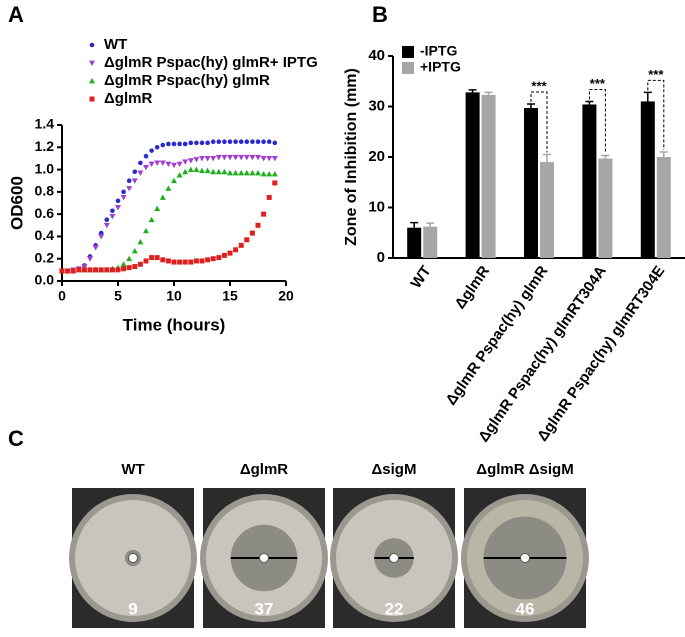 The width and height of the screenshot is (685, 637). What do you see at coordinates (45, 235) in the screenshot?
I see `y-tick-label: 0.4` at bounding box center [45, 235].